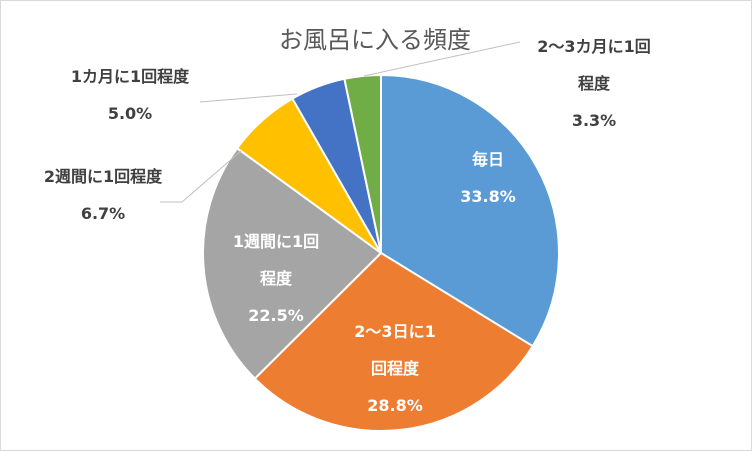 The image size is (752, 451). What do you see at coordinates (594, 83) in the screenshot?
I see `data-label-category-6: 程度` at bounding box center [594, 83].